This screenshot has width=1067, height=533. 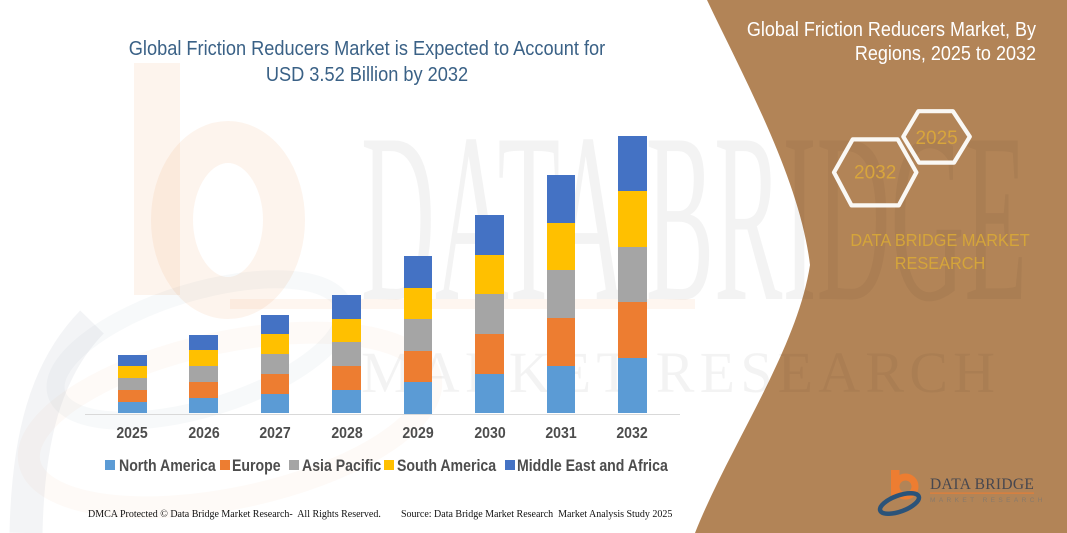 I want to click on svg-text: DATA BRIDGE, so click(x=982, y=484).